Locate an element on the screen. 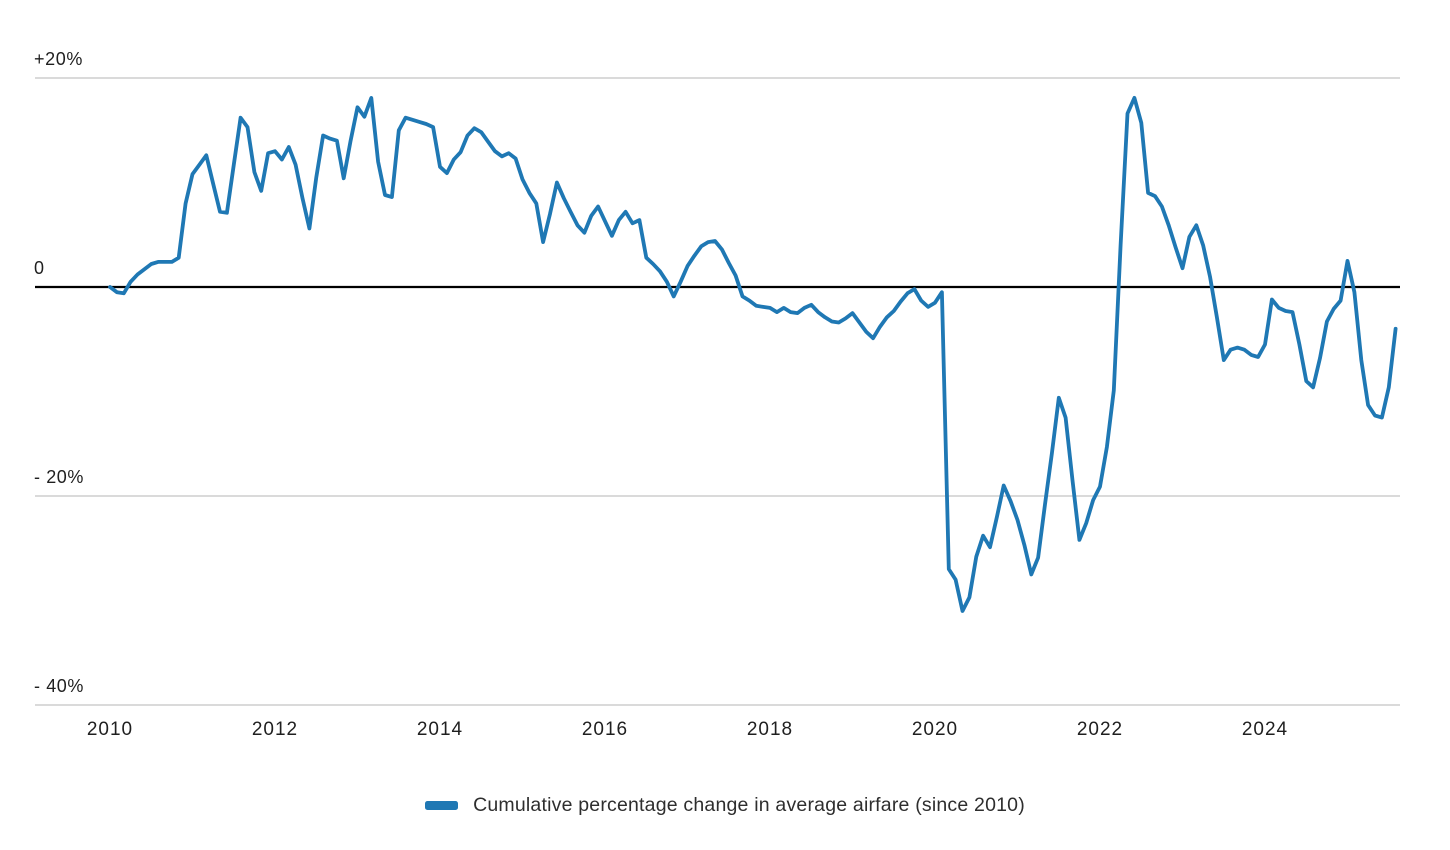 Image resolution: width=1450 pixels, height=850 pixels. x-tick-label: 2018 is located at coordinates (770, 729).